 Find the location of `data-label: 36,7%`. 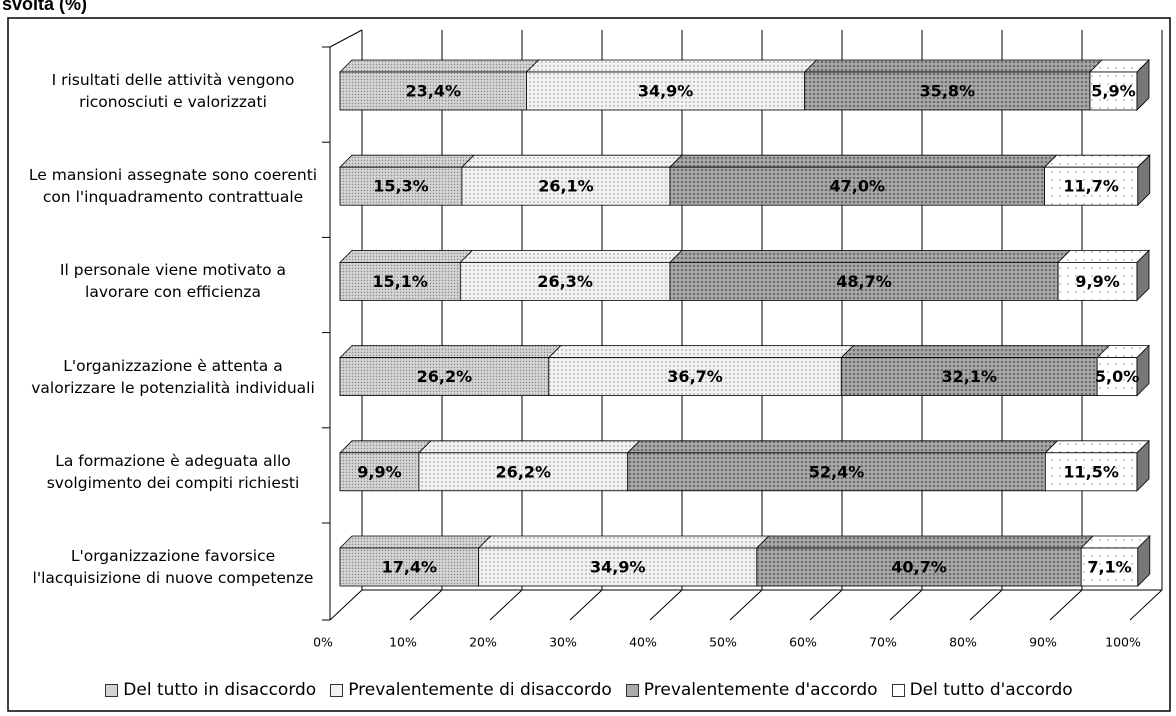

data-label: 36,7% is located at coordinates (695, 376).